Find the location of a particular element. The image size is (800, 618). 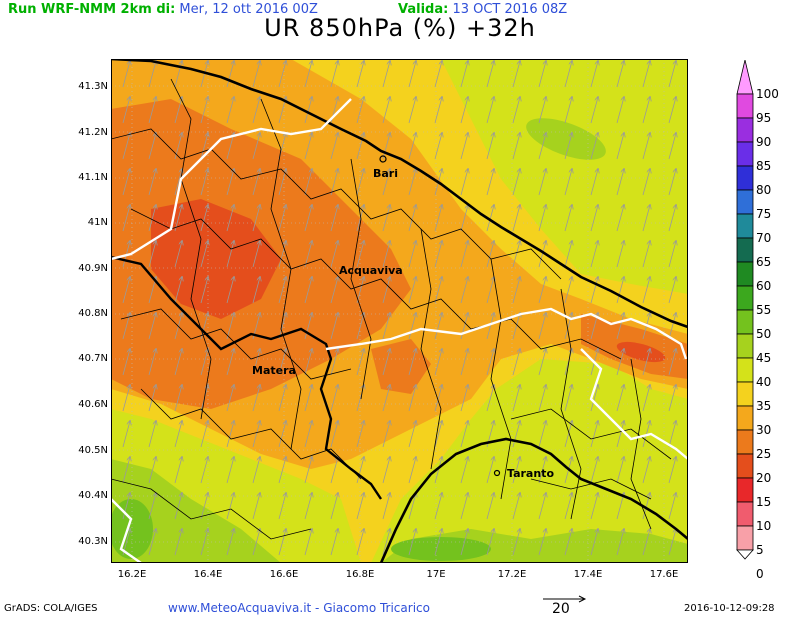

colorbar-label: 10 is located at coordinates (764, 526).